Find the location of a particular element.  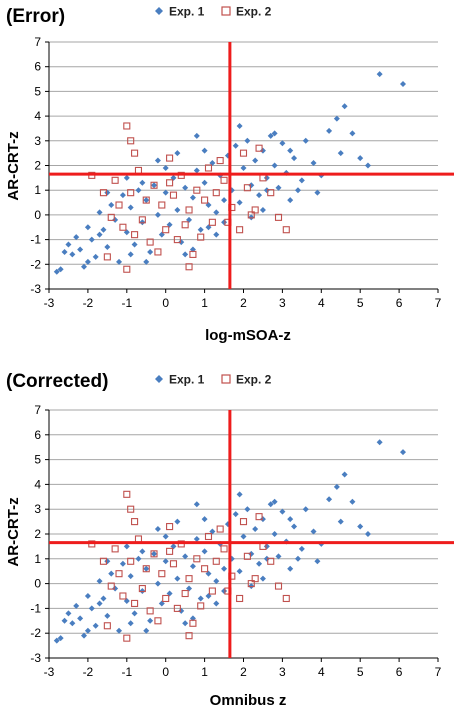

x-tick-label: -3 is located at coordinates (49, 303).